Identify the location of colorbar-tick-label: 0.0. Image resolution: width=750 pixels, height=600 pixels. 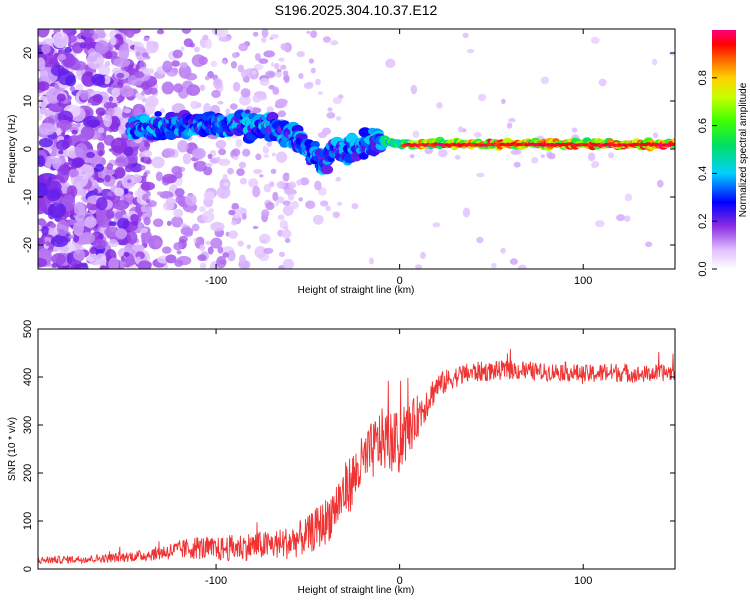
(703, 268).